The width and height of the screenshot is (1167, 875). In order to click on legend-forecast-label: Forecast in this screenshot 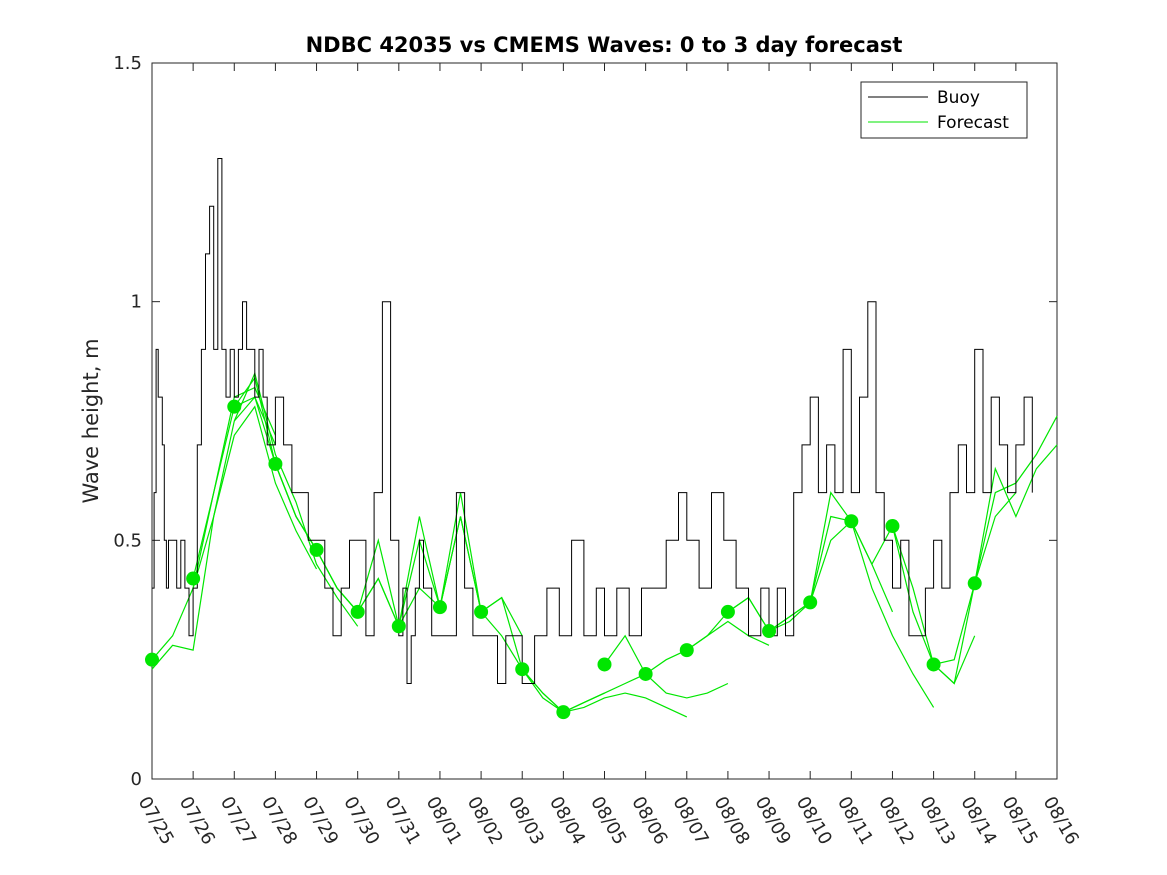, I will do `click(973, 123)`.